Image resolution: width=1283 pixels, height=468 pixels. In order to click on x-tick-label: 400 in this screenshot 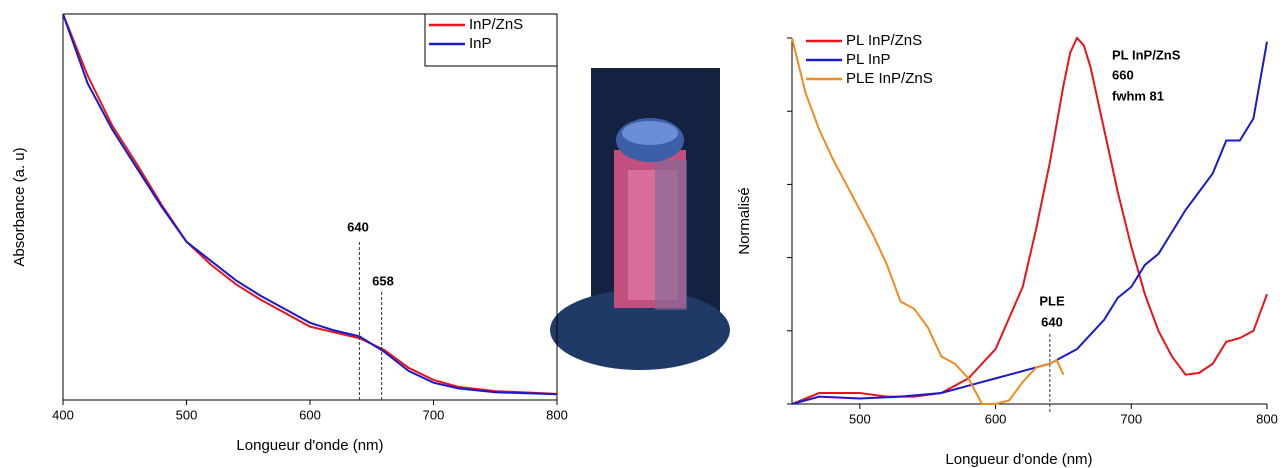, I will do `click(63, 414)`.